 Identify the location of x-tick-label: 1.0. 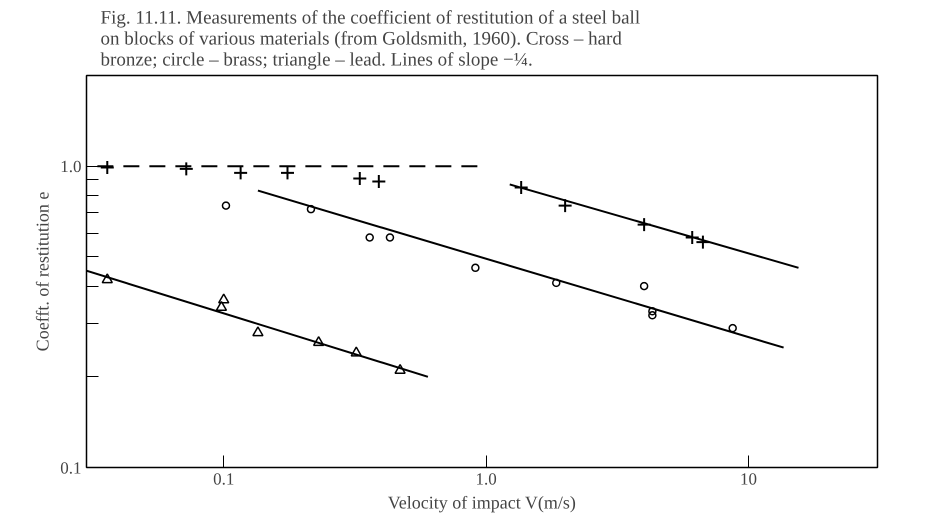
(486, 479).